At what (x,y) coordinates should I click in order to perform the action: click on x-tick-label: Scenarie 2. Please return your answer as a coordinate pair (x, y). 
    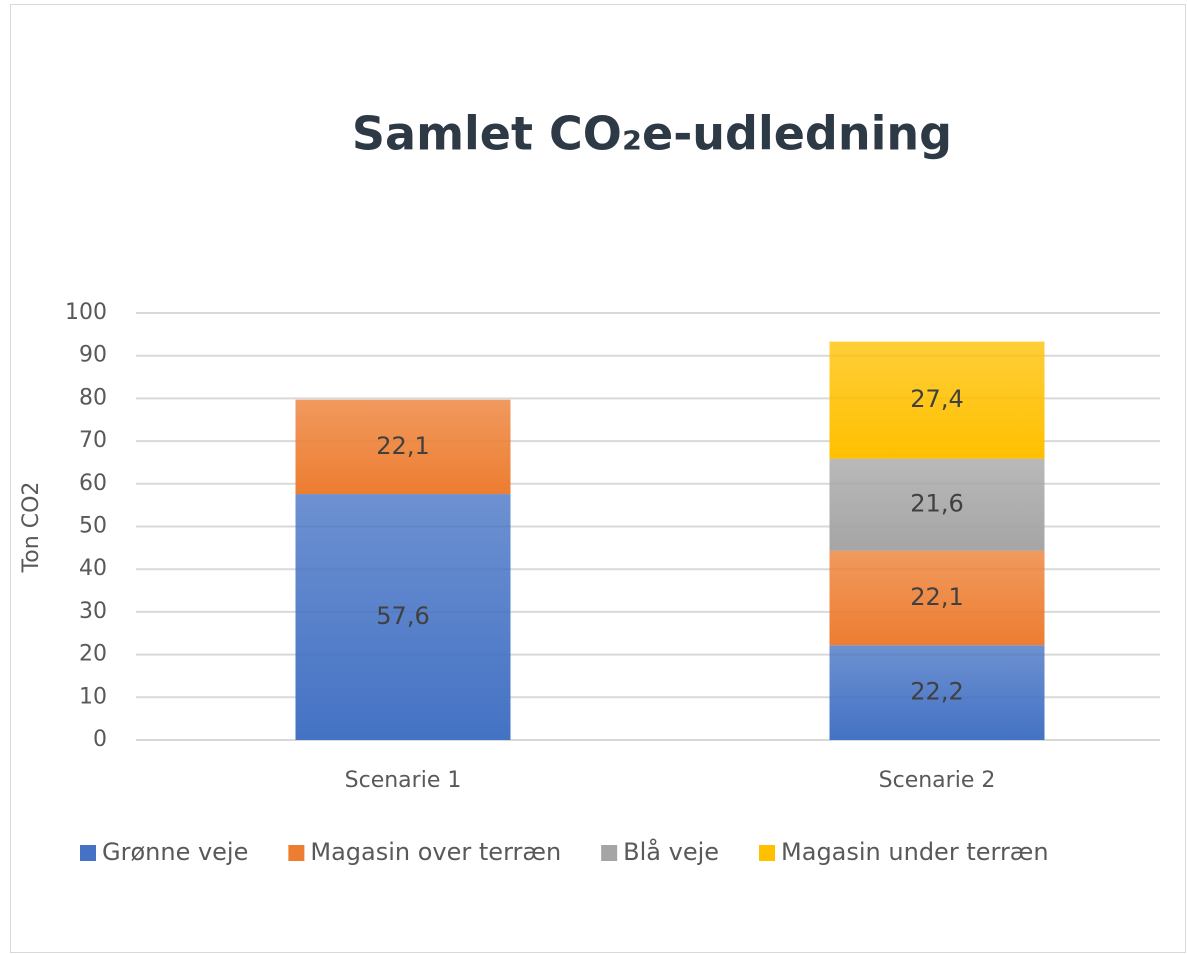
    Looking at the image, I should click on (937, 780).